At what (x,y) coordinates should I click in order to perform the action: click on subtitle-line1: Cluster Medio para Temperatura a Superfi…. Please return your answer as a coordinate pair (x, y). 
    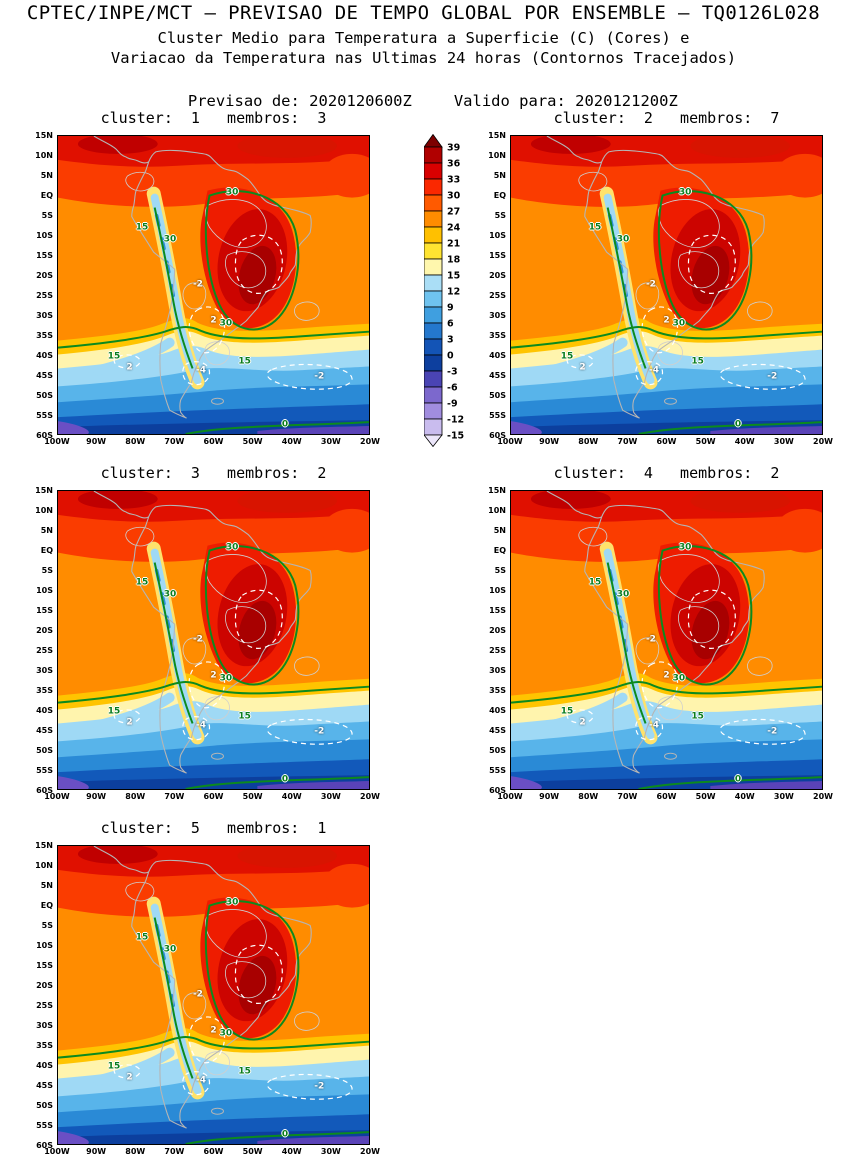
    Looking at the image, I should click on (423, 38).